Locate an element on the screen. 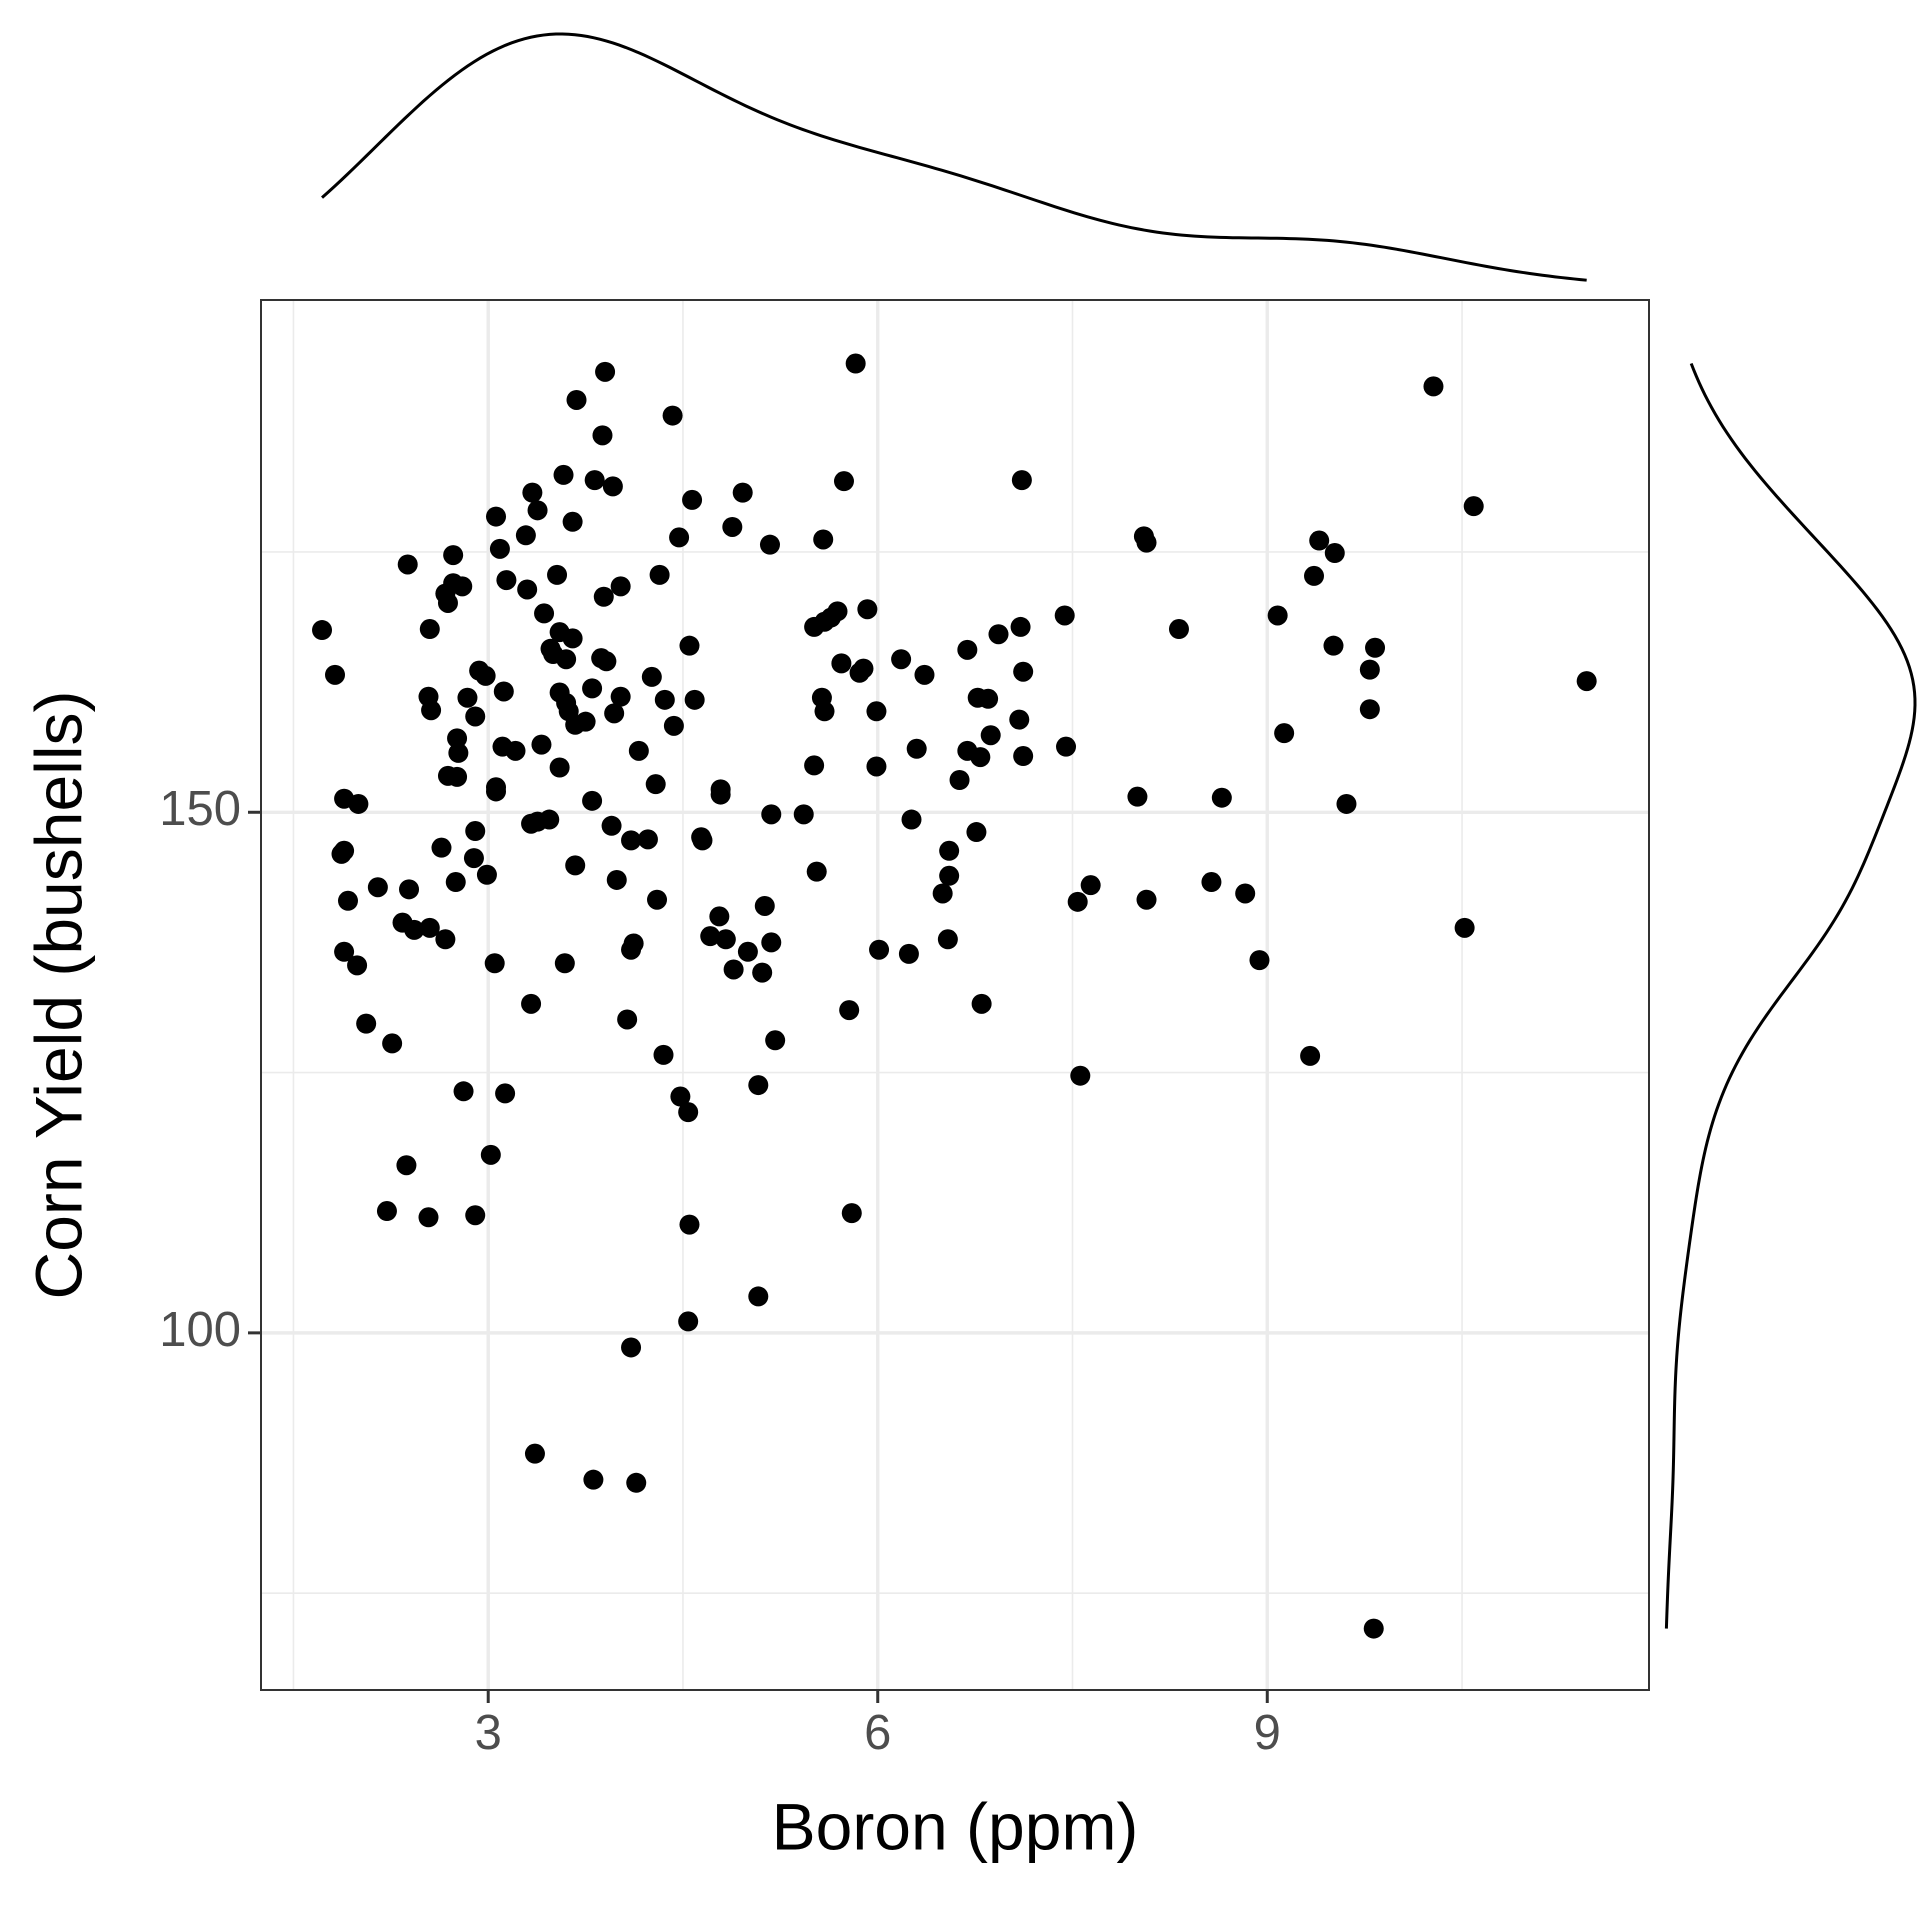 The width and height of the screenshot is (1920, 1920). density-curve is located at coordinates (1790, 995).